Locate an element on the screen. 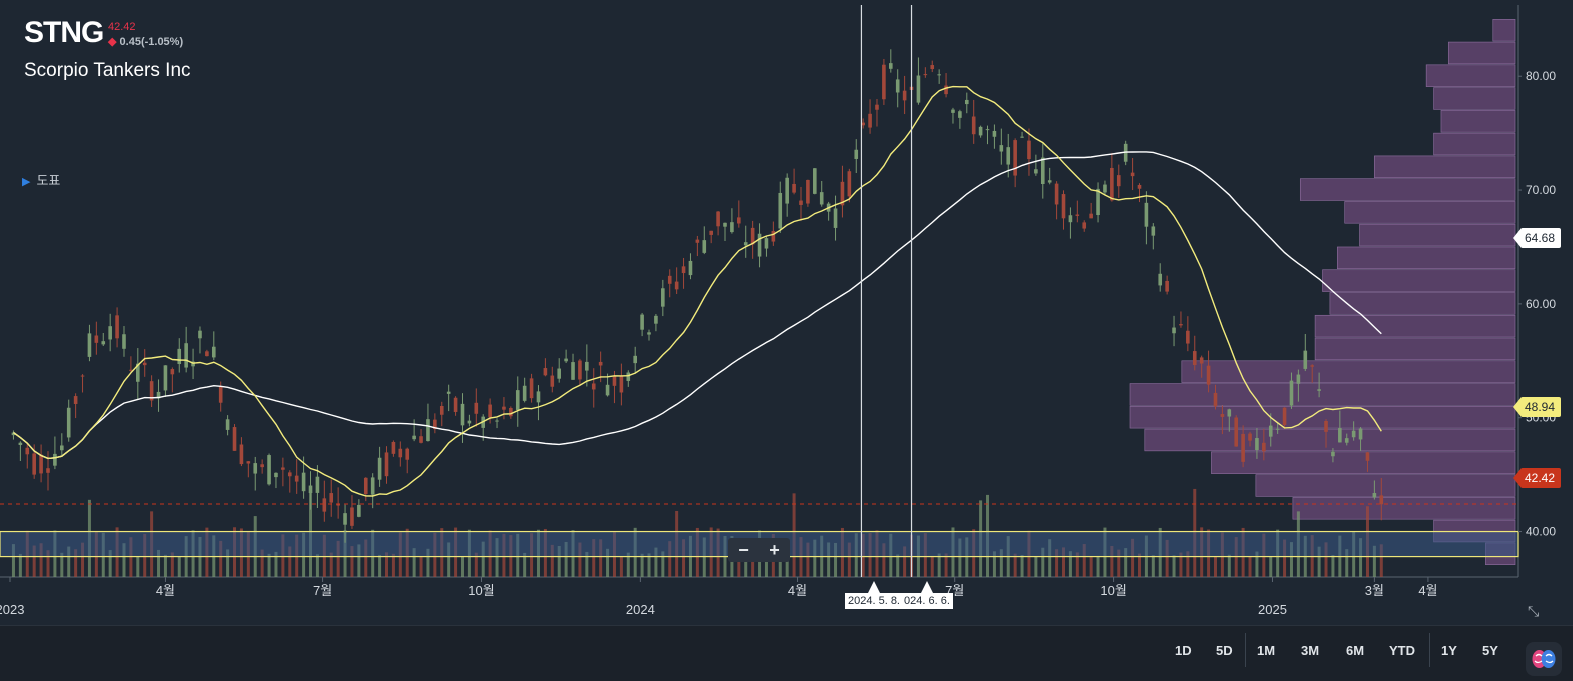 This screenshot has width=1573, height=681. range-button-1d: 1D is located at coordinates (1183, 650).